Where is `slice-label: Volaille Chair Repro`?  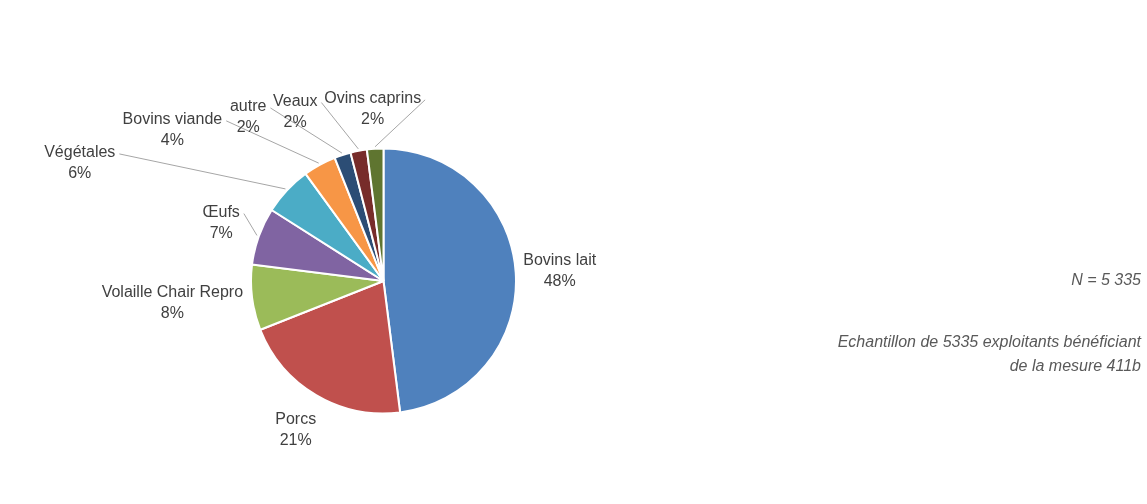
slice-label: Volaille Chair Repro is located at coordinates (172, 292).